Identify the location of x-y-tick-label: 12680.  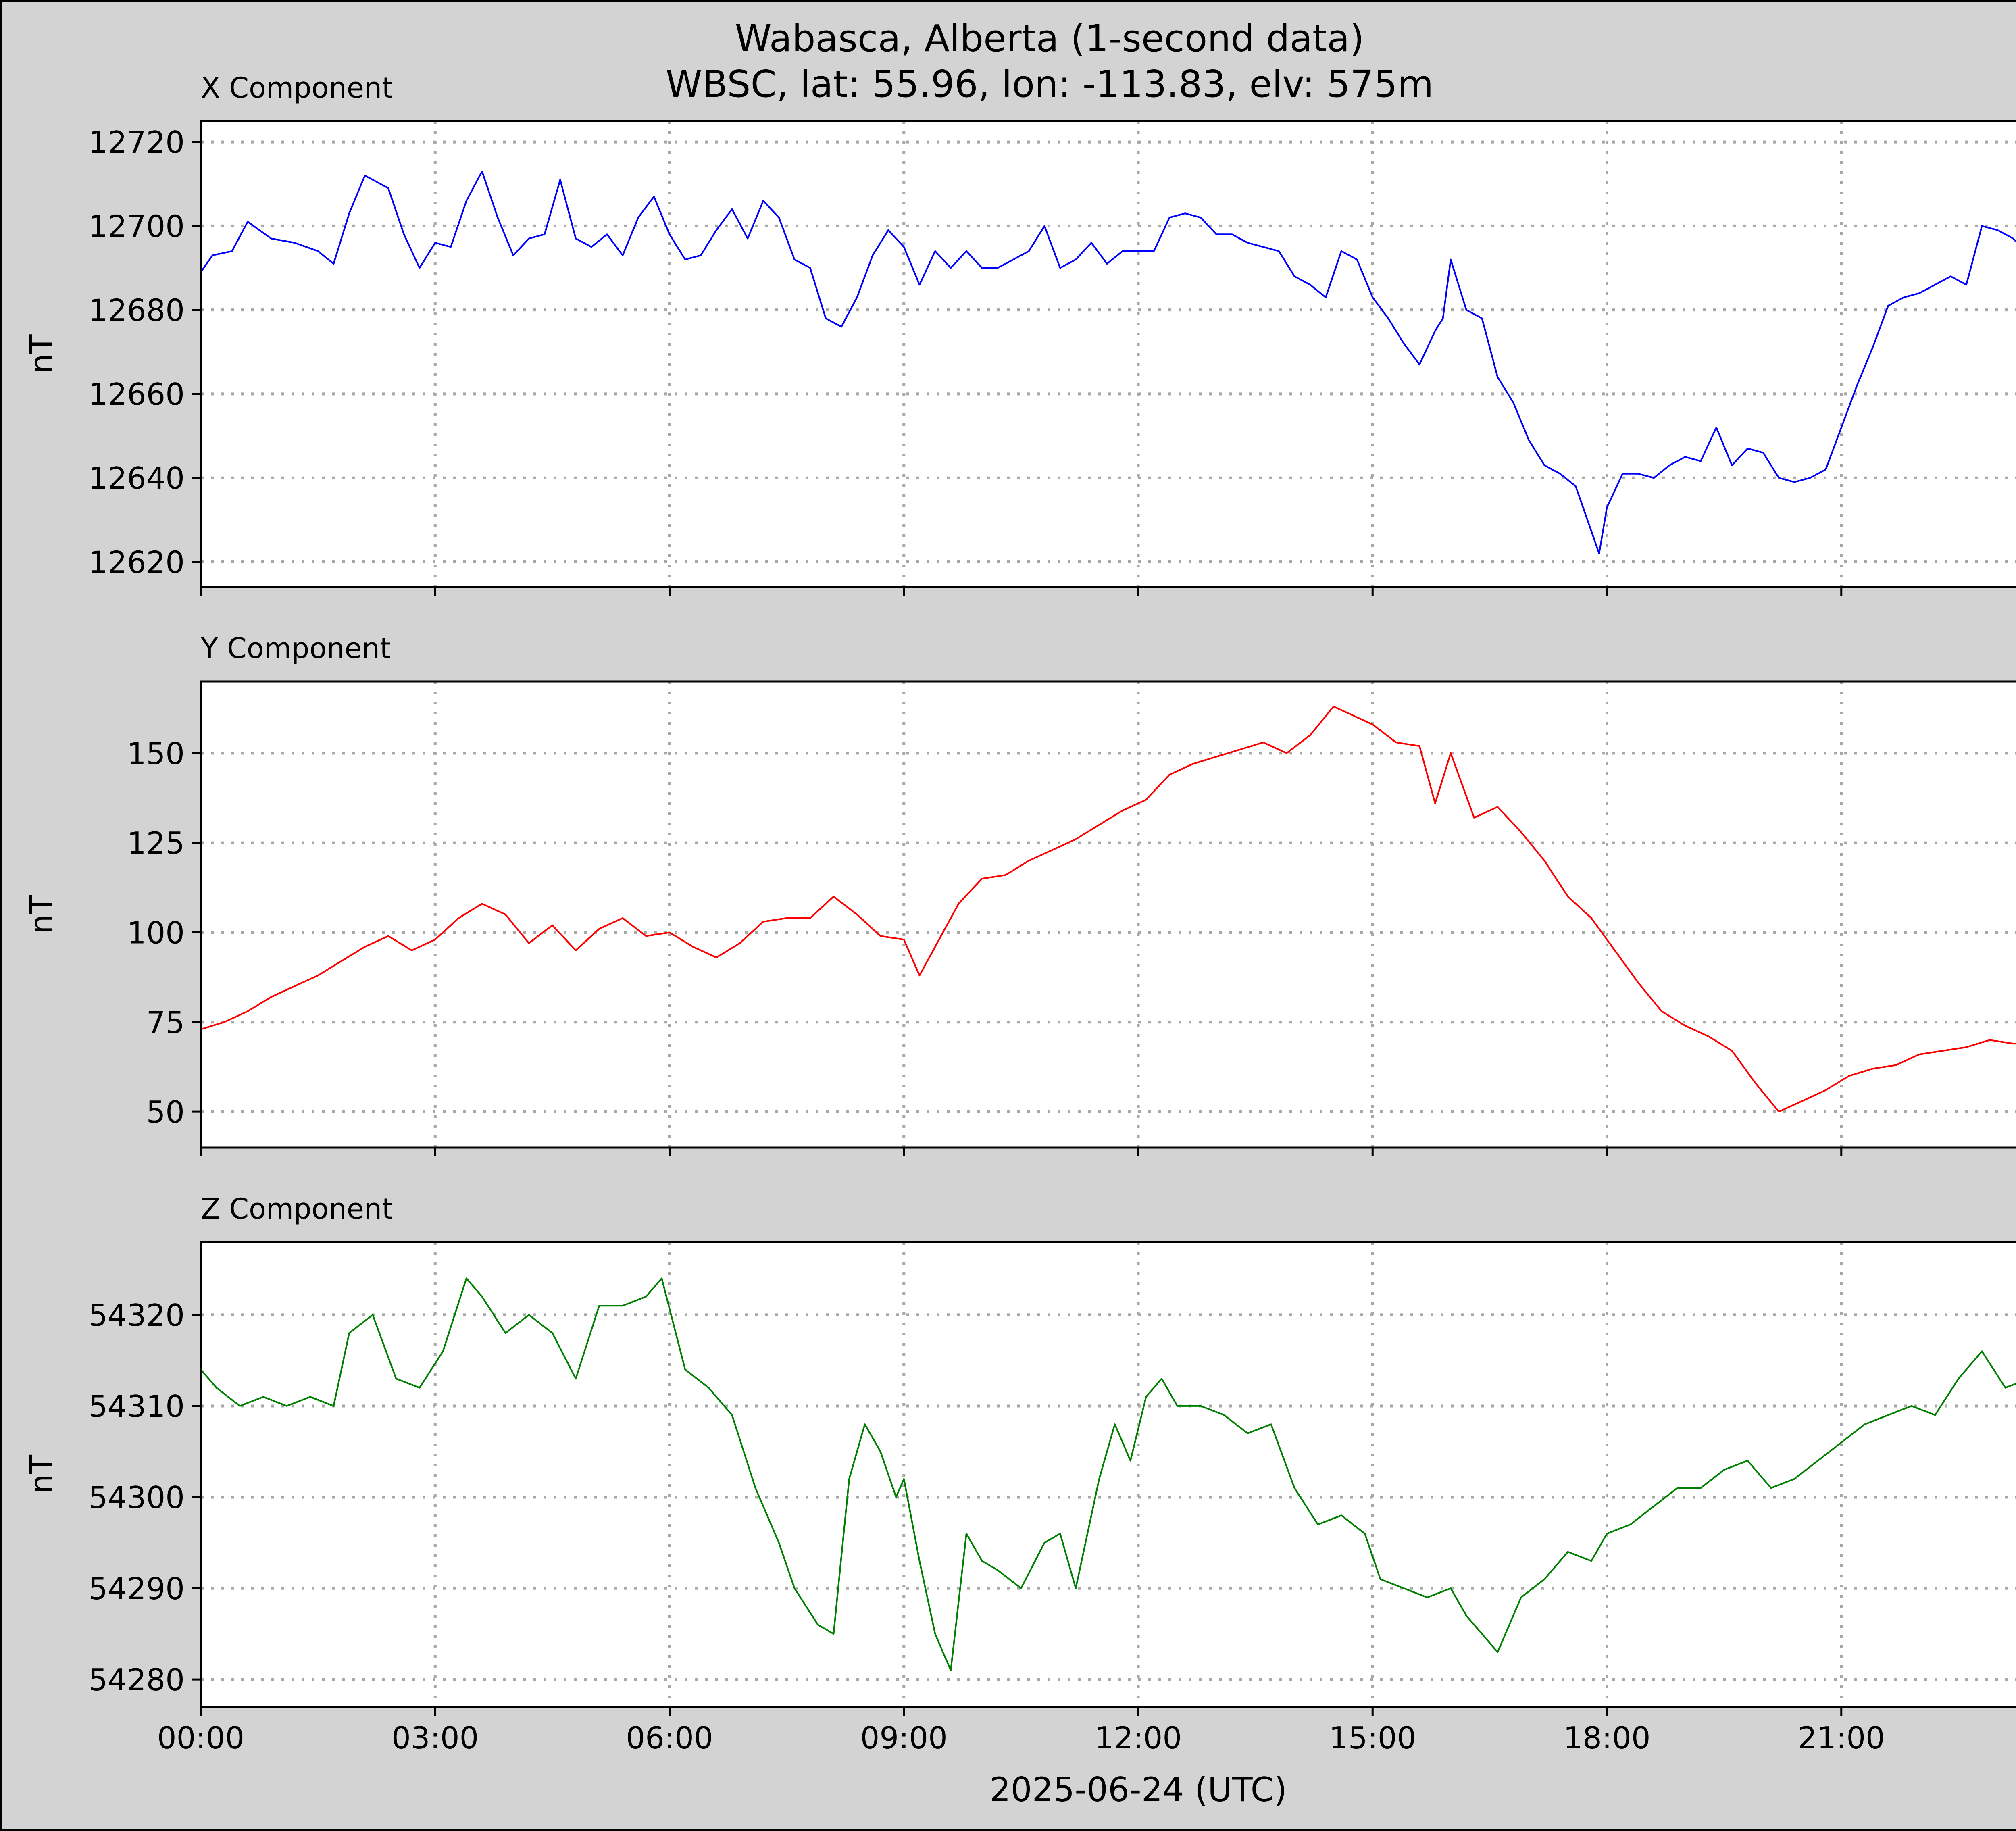
(136, 310).